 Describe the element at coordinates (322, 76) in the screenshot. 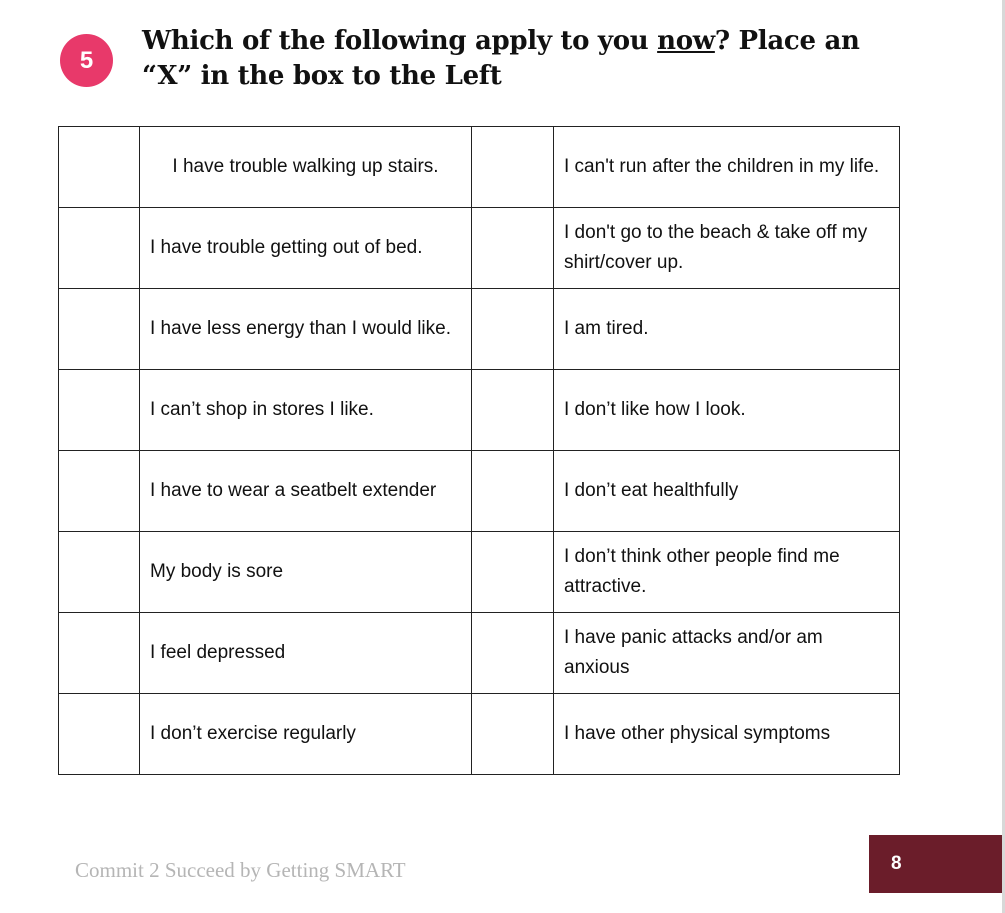

I see `title-line2: “X” in the box to the Left` at that location.